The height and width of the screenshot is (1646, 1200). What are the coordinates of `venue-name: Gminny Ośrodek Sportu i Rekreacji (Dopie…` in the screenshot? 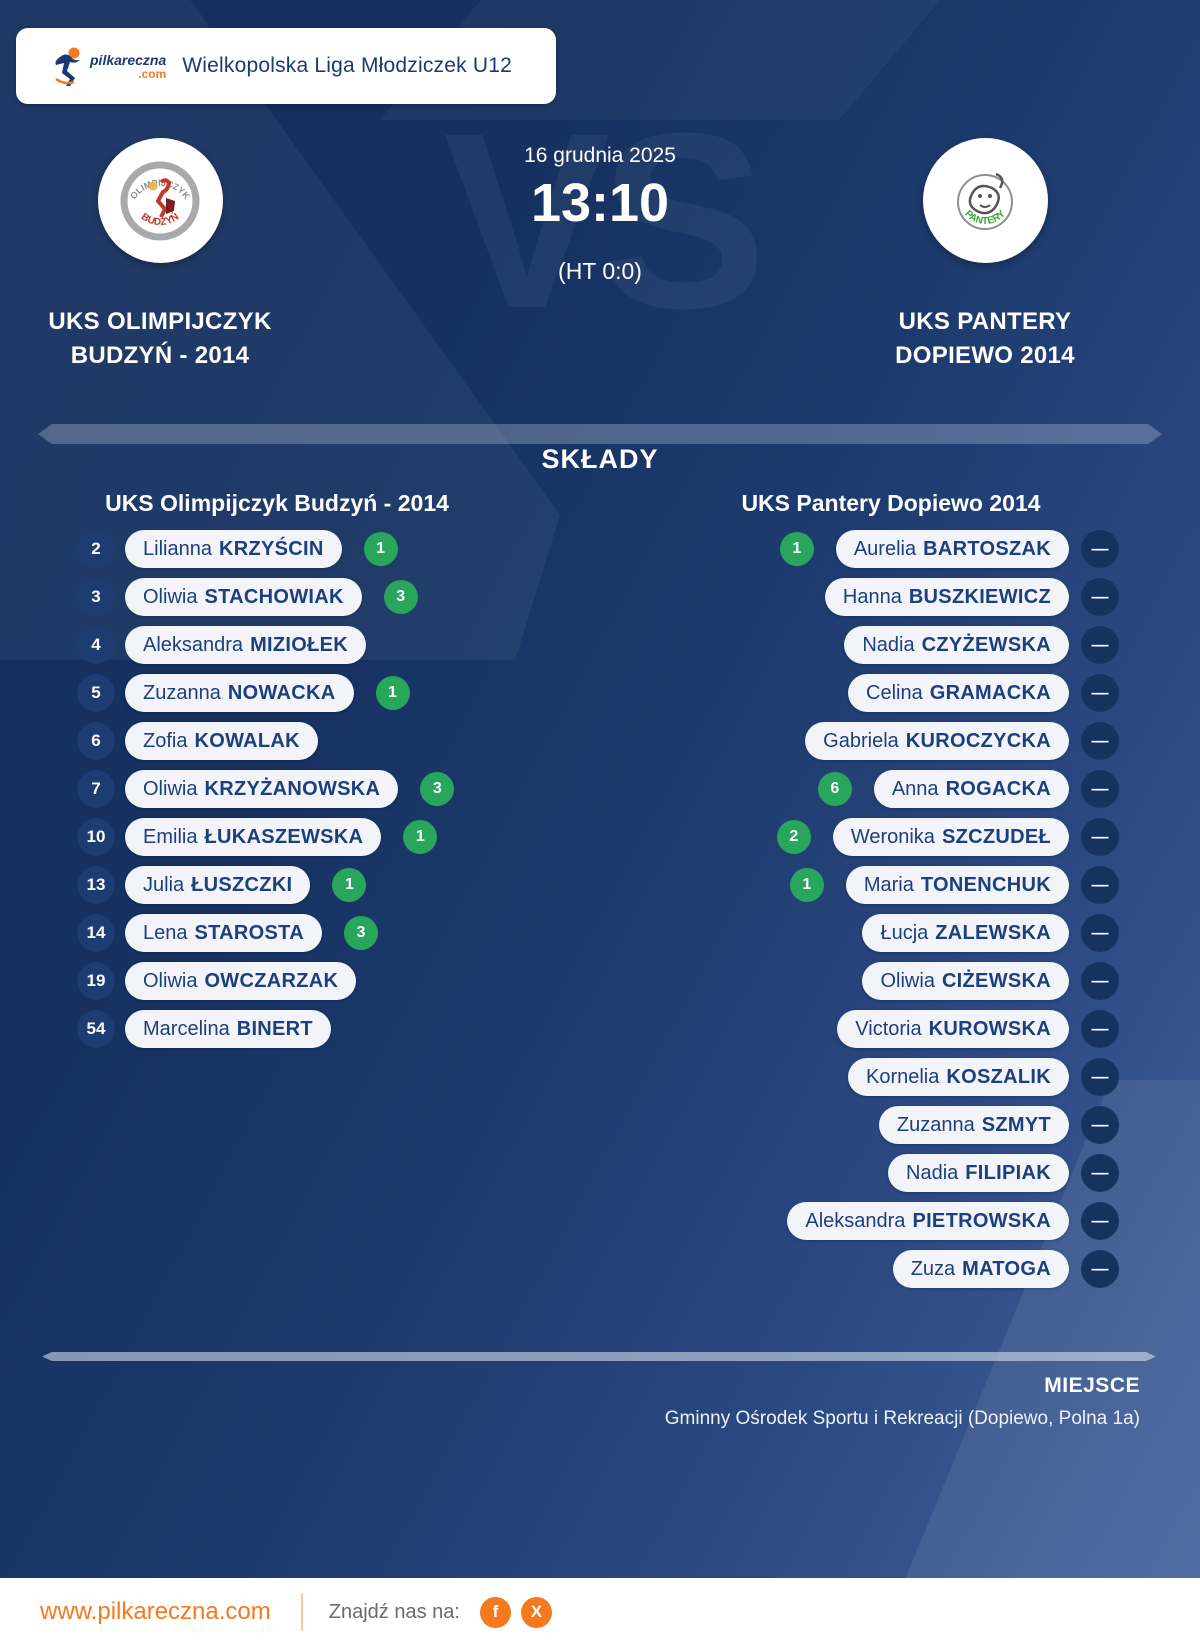 It's located at (902, 1418).